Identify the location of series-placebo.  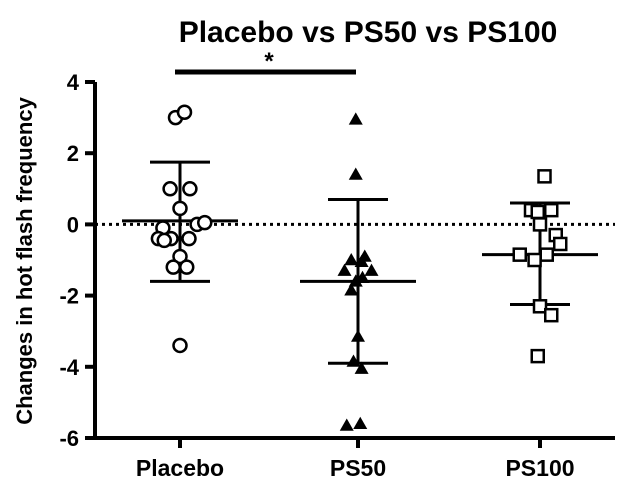
(181, 229).